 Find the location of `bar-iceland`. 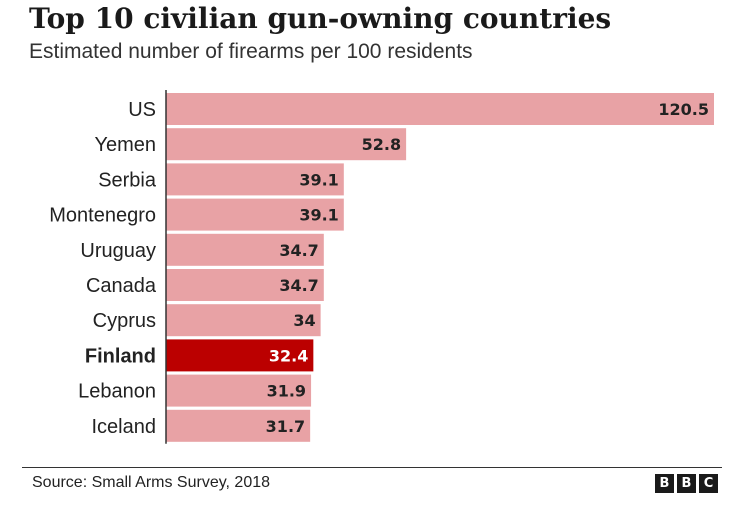

bar-iceland is located at coordinates (238, 425).